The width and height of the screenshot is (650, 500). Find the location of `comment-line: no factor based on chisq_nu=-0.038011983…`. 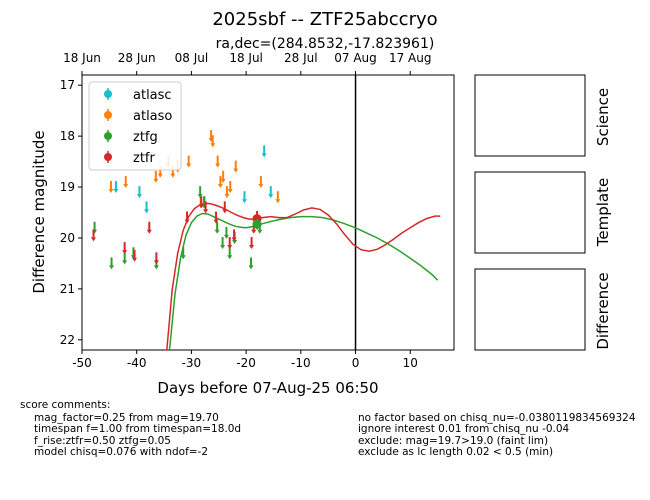

comment-line: no factor based on chisq_nu=-0.038011983… is located at coordinates (497, 418).